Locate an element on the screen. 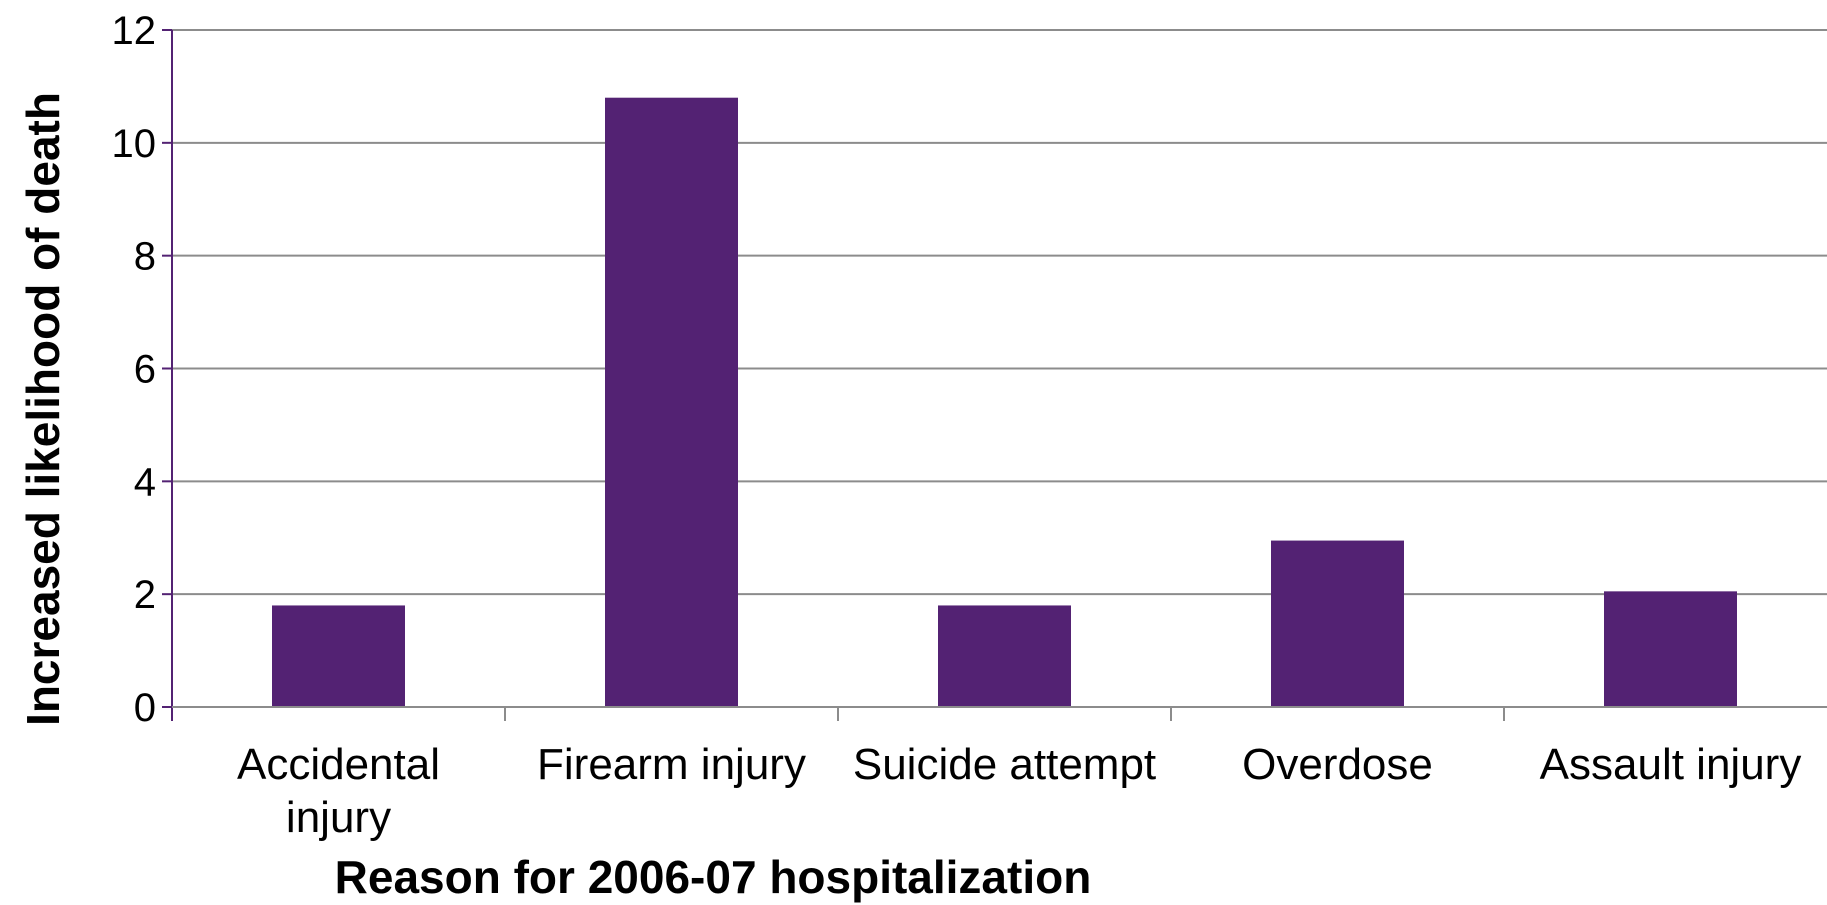  x-category-label-line: Firearm injury is located at coordinates (671, 764).